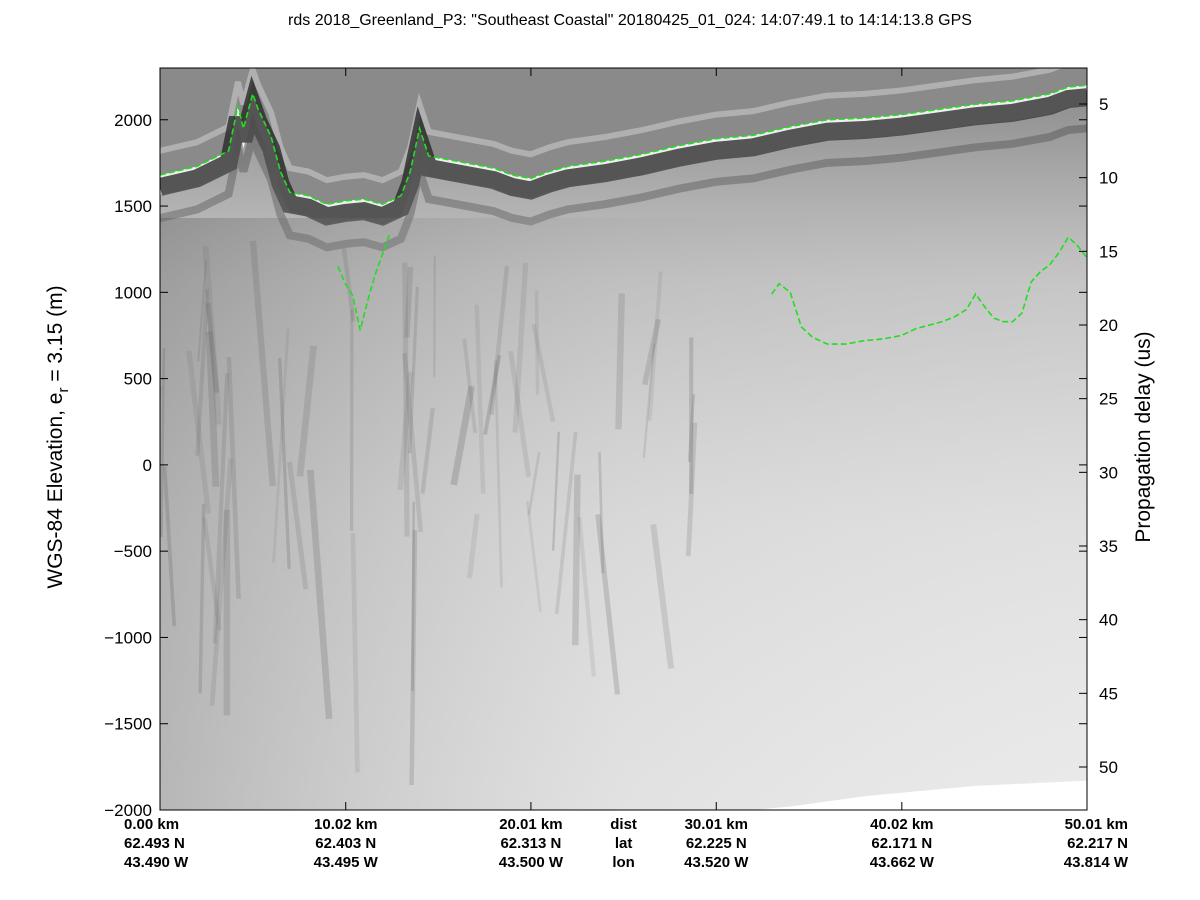 This screenshot has width=1200, height=900. Describe the element at coordinates (151, 824) in the screenshot. I see `position-dist-value: 0.00 km` at that location.